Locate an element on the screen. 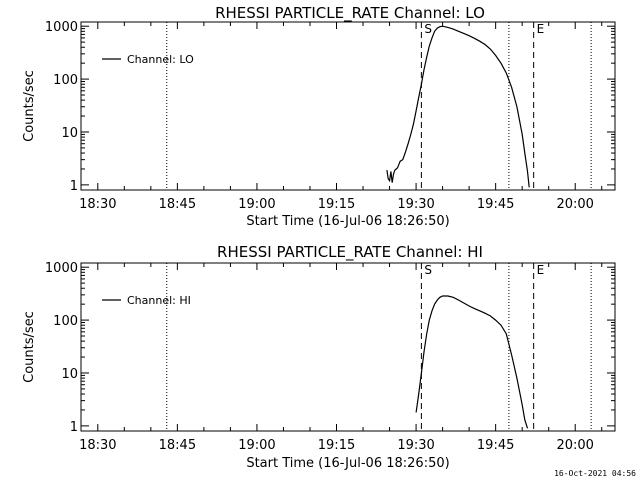  chart-title: RHESSI PARTICLE_RATE Channel: HI is located at coordinates (350, 252).